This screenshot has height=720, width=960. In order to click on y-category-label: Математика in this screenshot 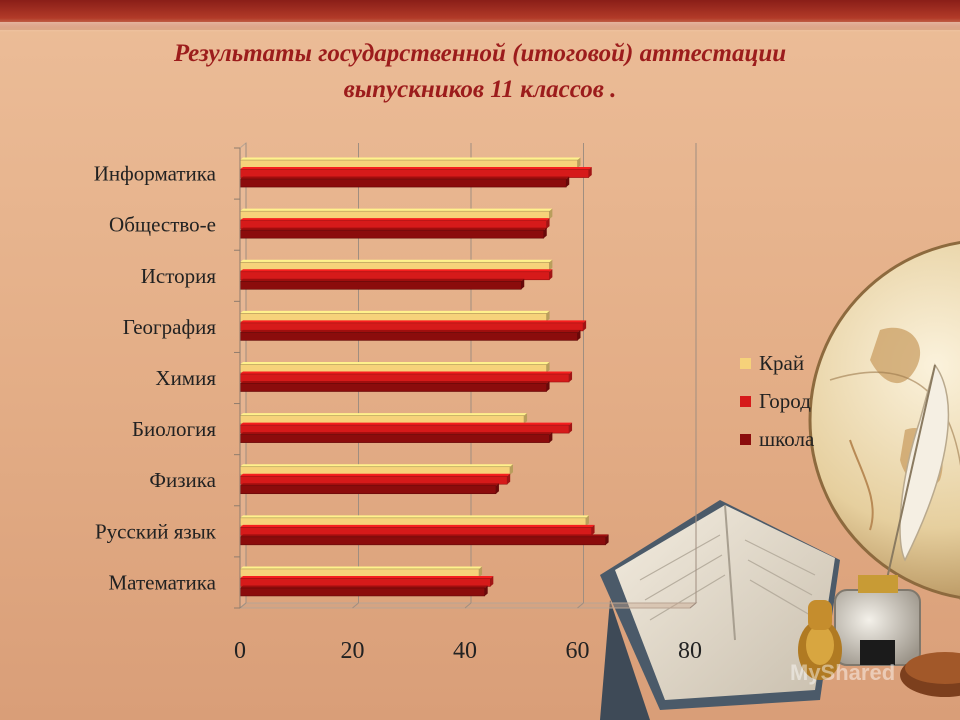, I will do `click(163, 582)`.